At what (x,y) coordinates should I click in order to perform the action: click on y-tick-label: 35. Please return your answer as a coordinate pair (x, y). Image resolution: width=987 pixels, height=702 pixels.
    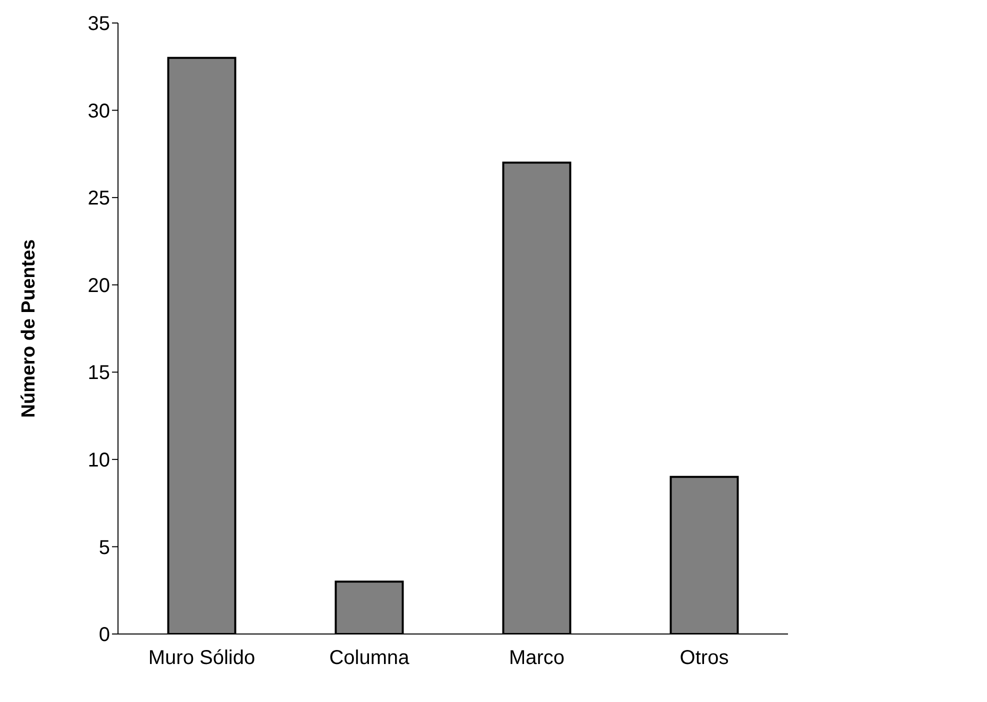
    Looking at the image, I should click on (99, 24).